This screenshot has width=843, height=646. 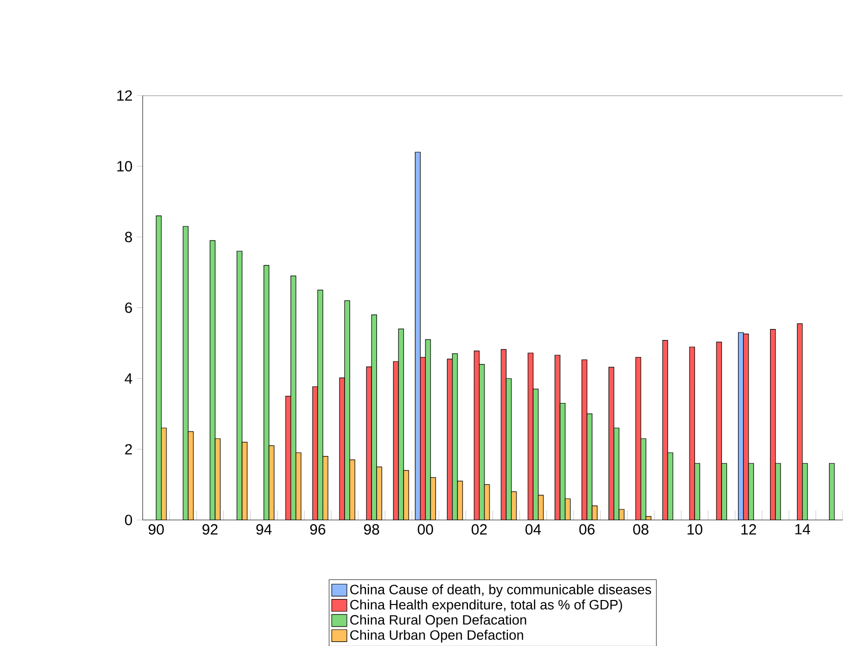 I want to click on x-tick-label: 14, so click(x=802, y=529).